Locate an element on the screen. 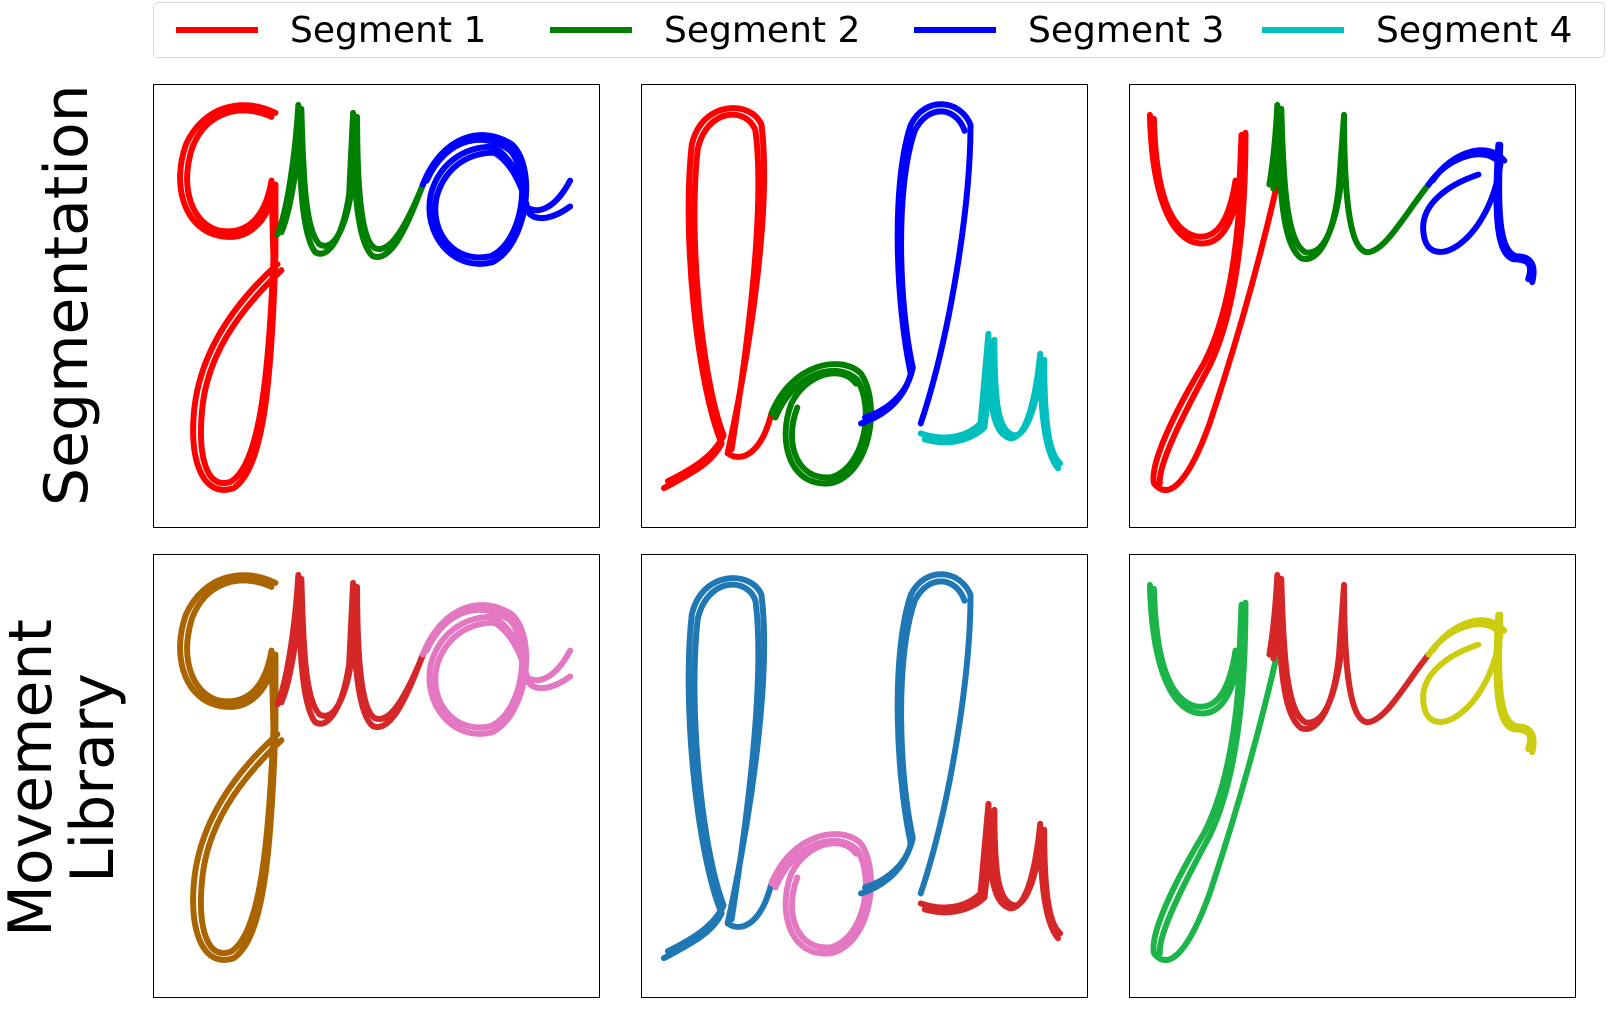  handwriting-plot-movement-library-yua is located at coordinates (1341, 767).